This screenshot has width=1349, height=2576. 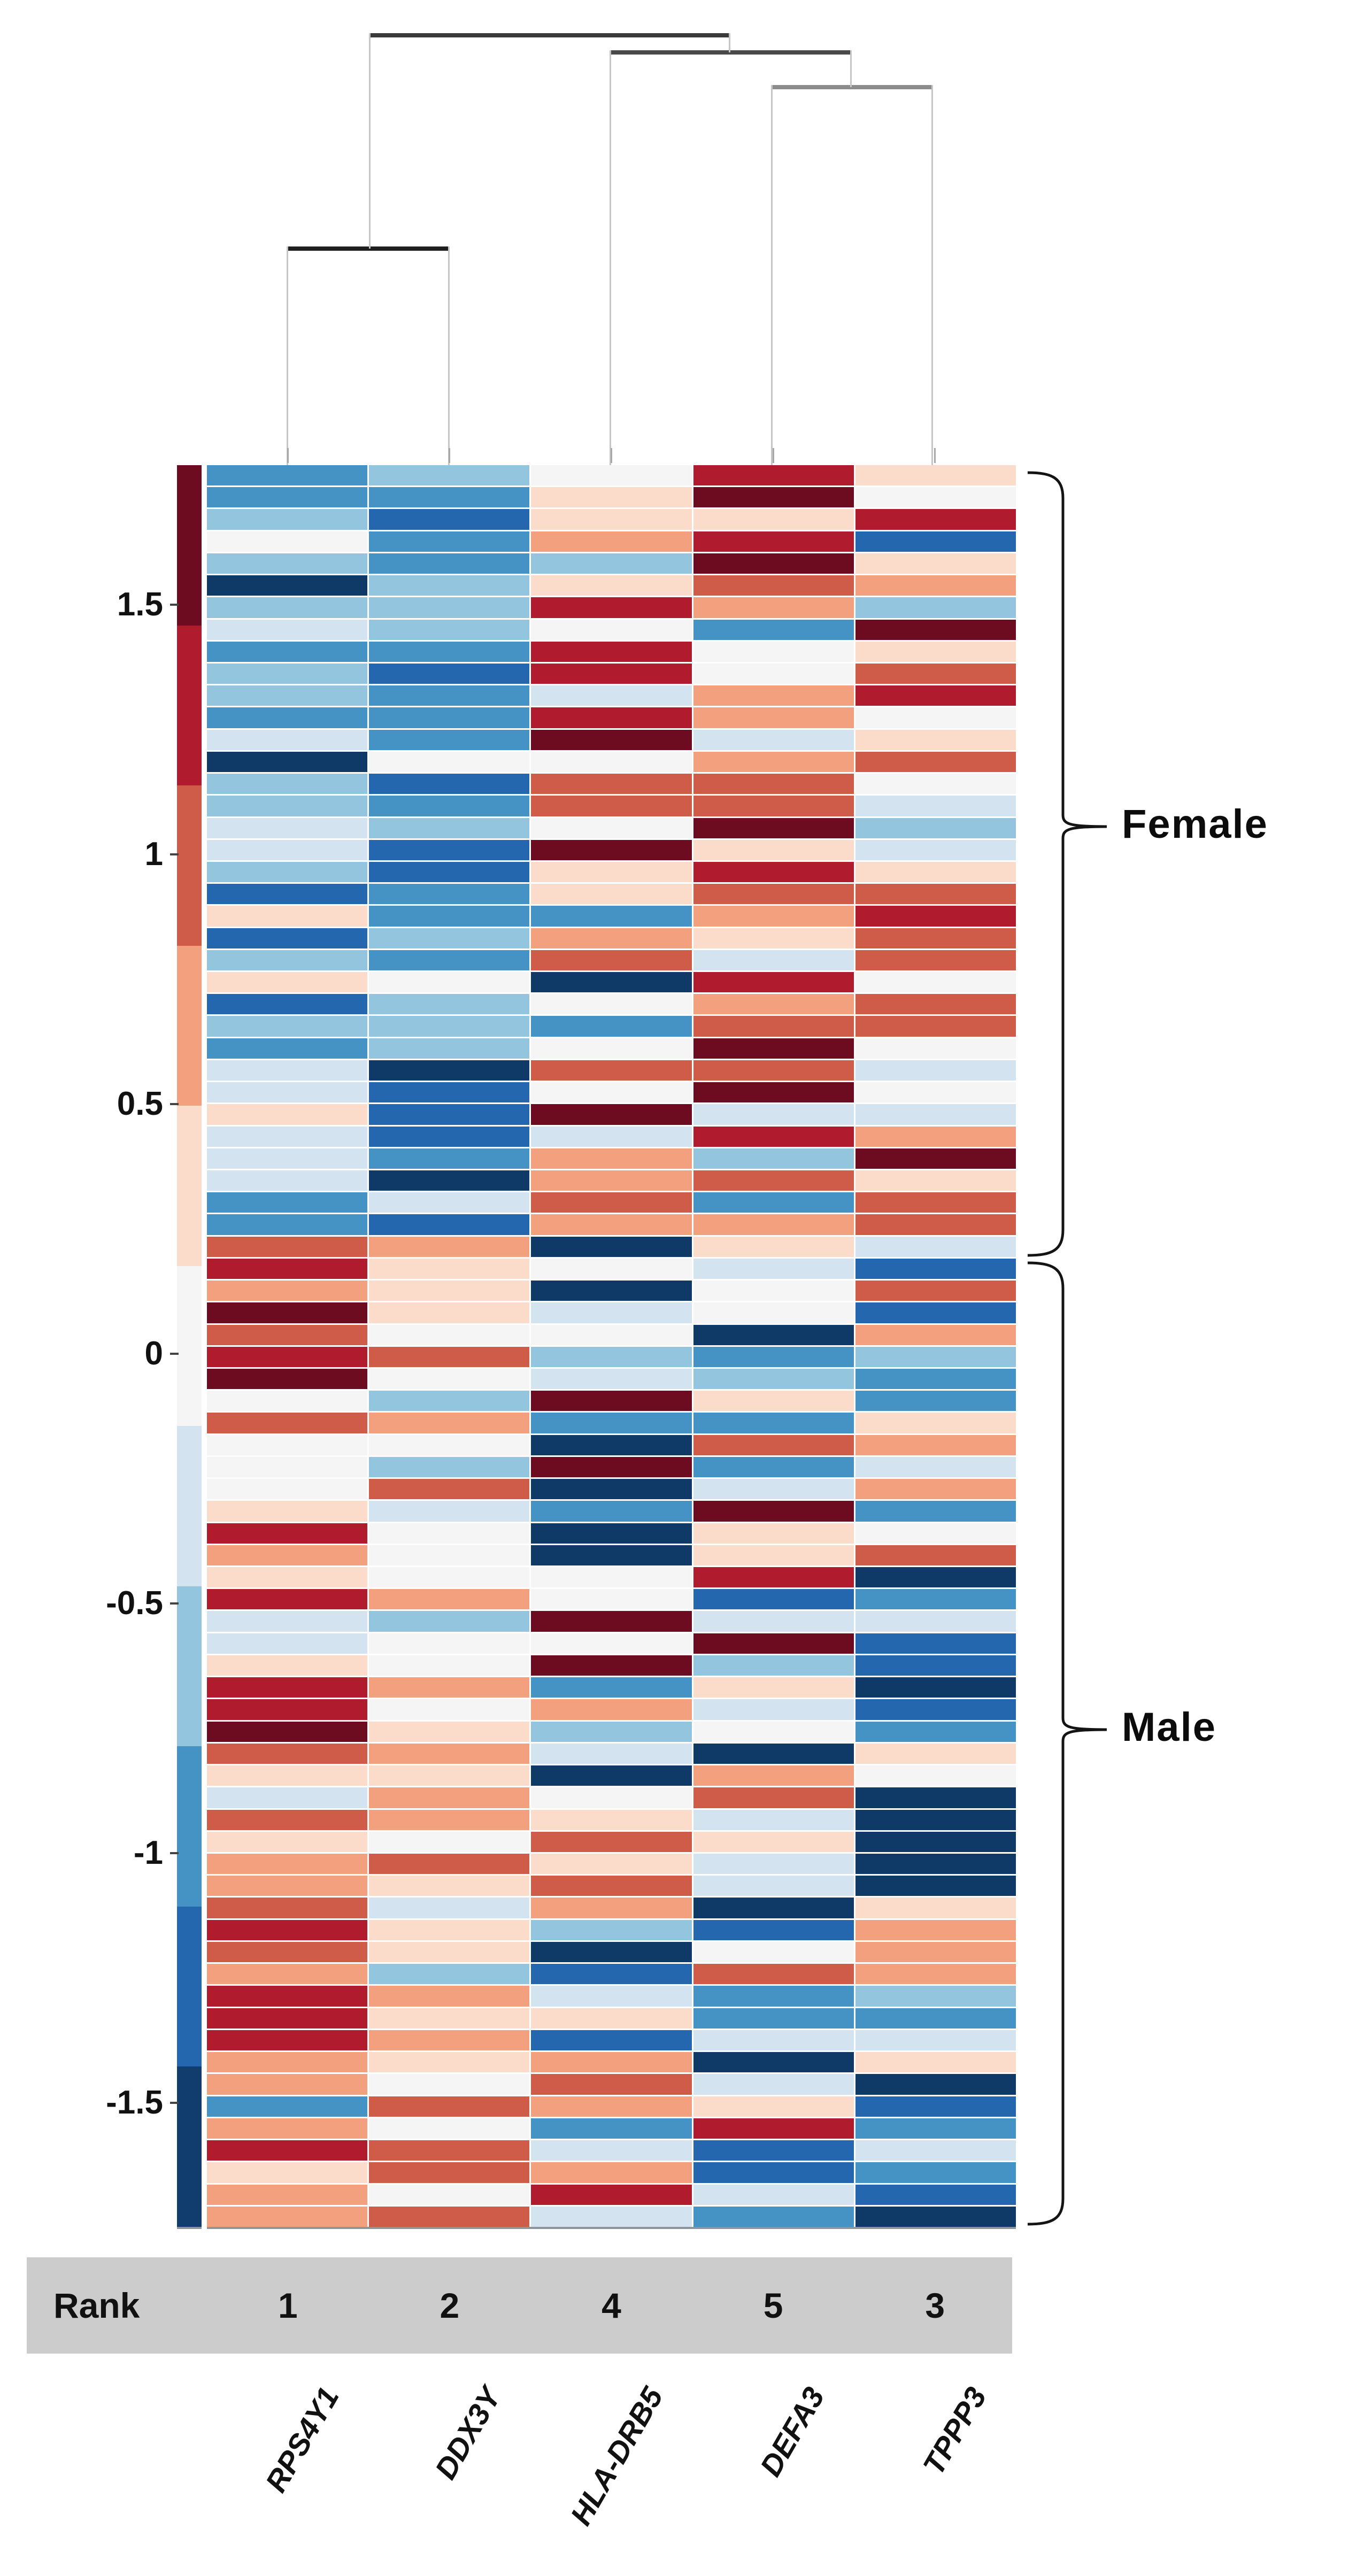 I want to click on bracket-male, so click(x=1067, y=1743).